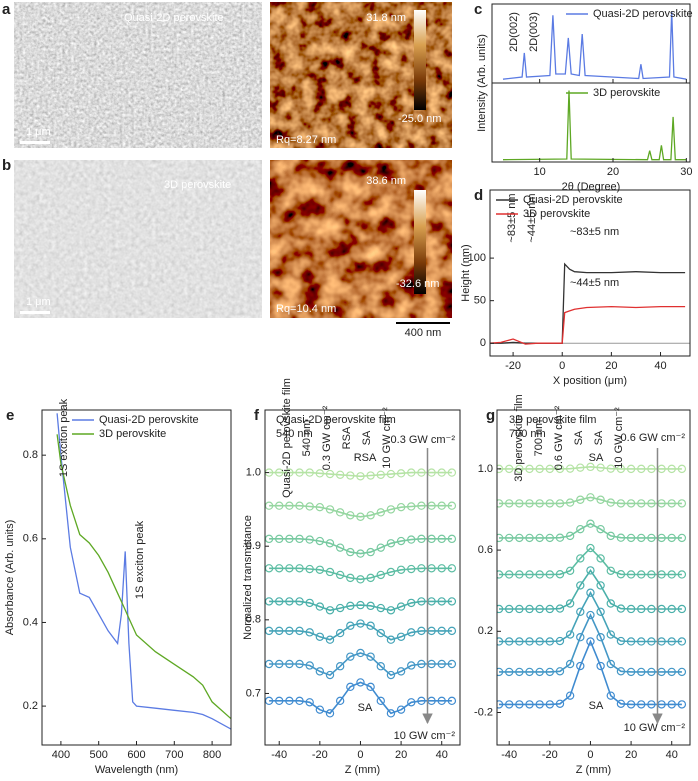 The width and height of the screenshot is (698, 781). Describe the element at coordinates (527, 434) in the screenshot. I see `annotation: 700 nm` at that location.